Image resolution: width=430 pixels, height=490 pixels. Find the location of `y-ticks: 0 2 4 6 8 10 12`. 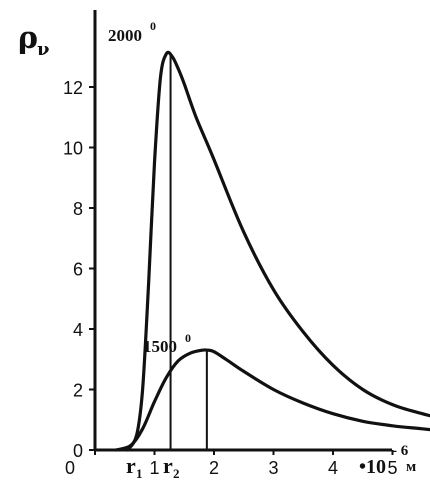

y-ticks: 0 2 4 6 8 10 12 is located at coordinates (79, 269).